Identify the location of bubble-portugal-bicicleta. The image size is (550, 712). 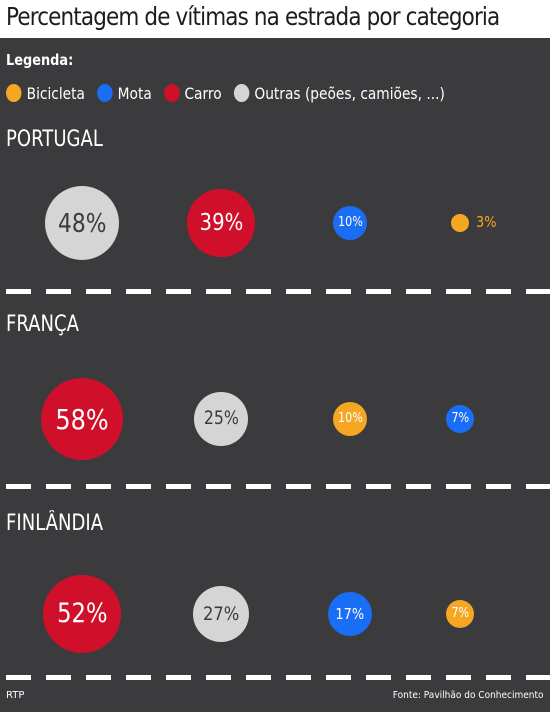
(460, 223).